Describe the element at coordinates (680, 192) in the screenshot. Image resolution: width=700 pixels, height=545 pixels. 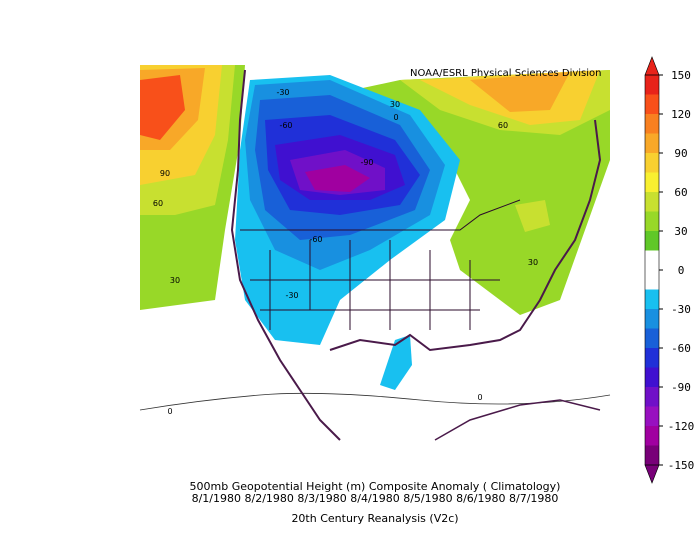
I see `colorbar-tick-label: 60` at that location.